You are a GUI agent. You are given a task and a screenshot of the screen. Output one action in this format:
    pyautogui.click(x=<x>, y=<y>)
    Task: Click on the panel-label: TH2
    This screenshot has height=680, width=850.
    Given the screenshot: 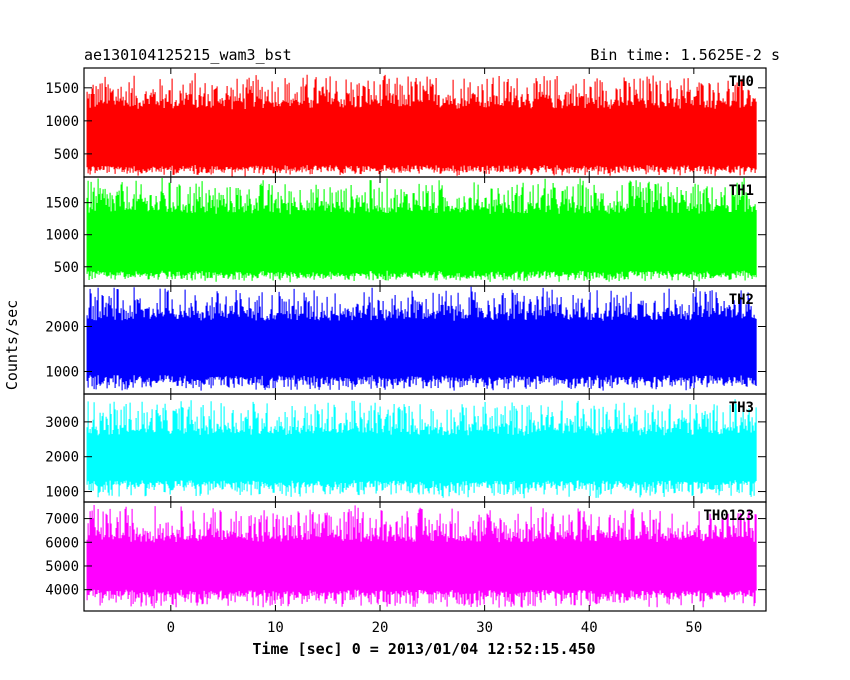 What is the action you would take?
    pyautogui.click(x=741, y=300)
    